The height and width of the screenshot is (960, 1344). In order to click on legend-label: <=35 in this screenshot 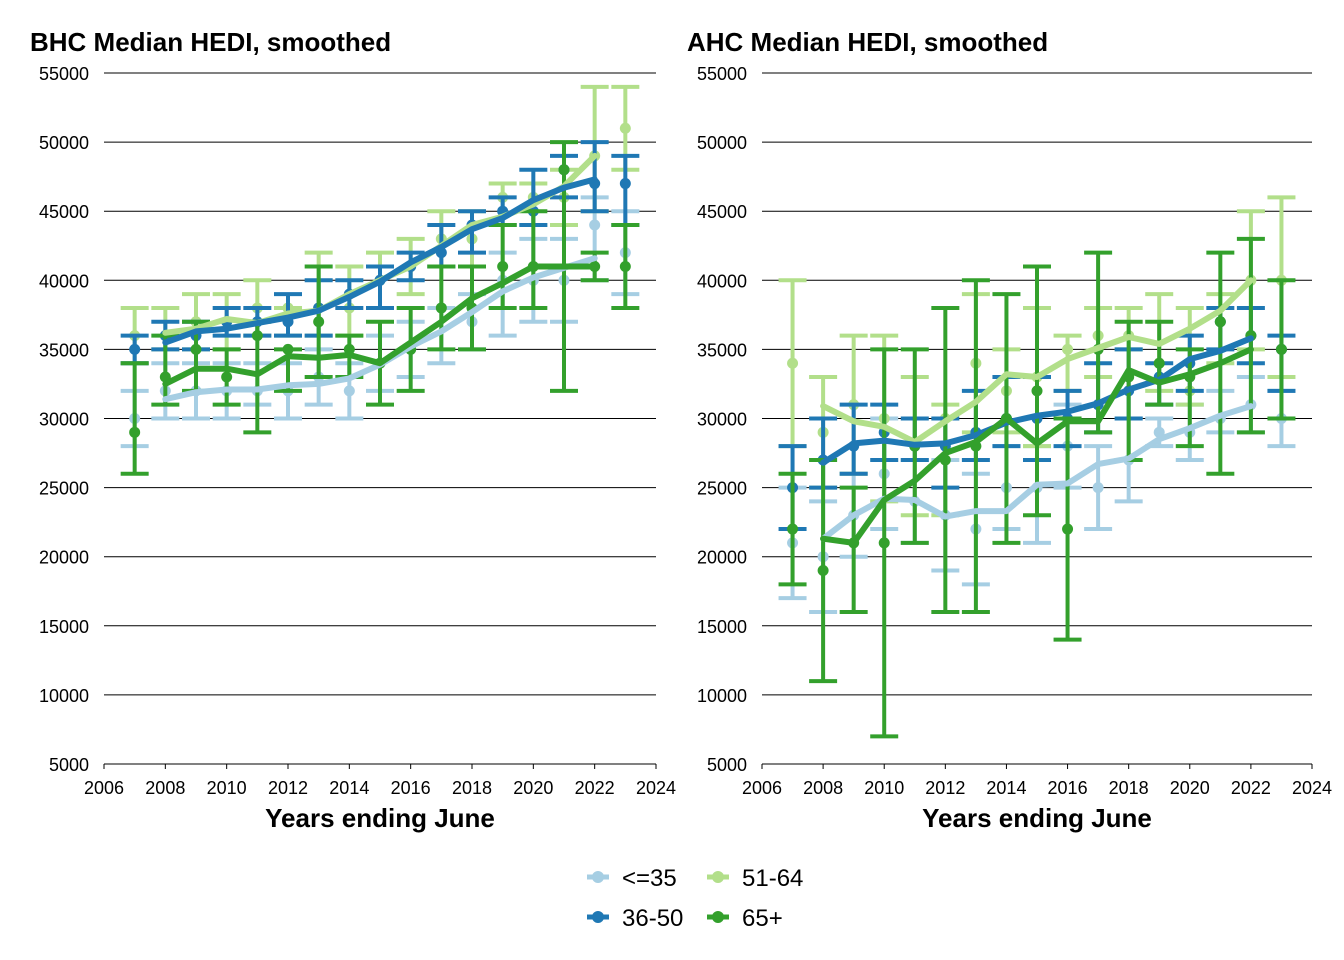, I will do `click(649, 878)`.